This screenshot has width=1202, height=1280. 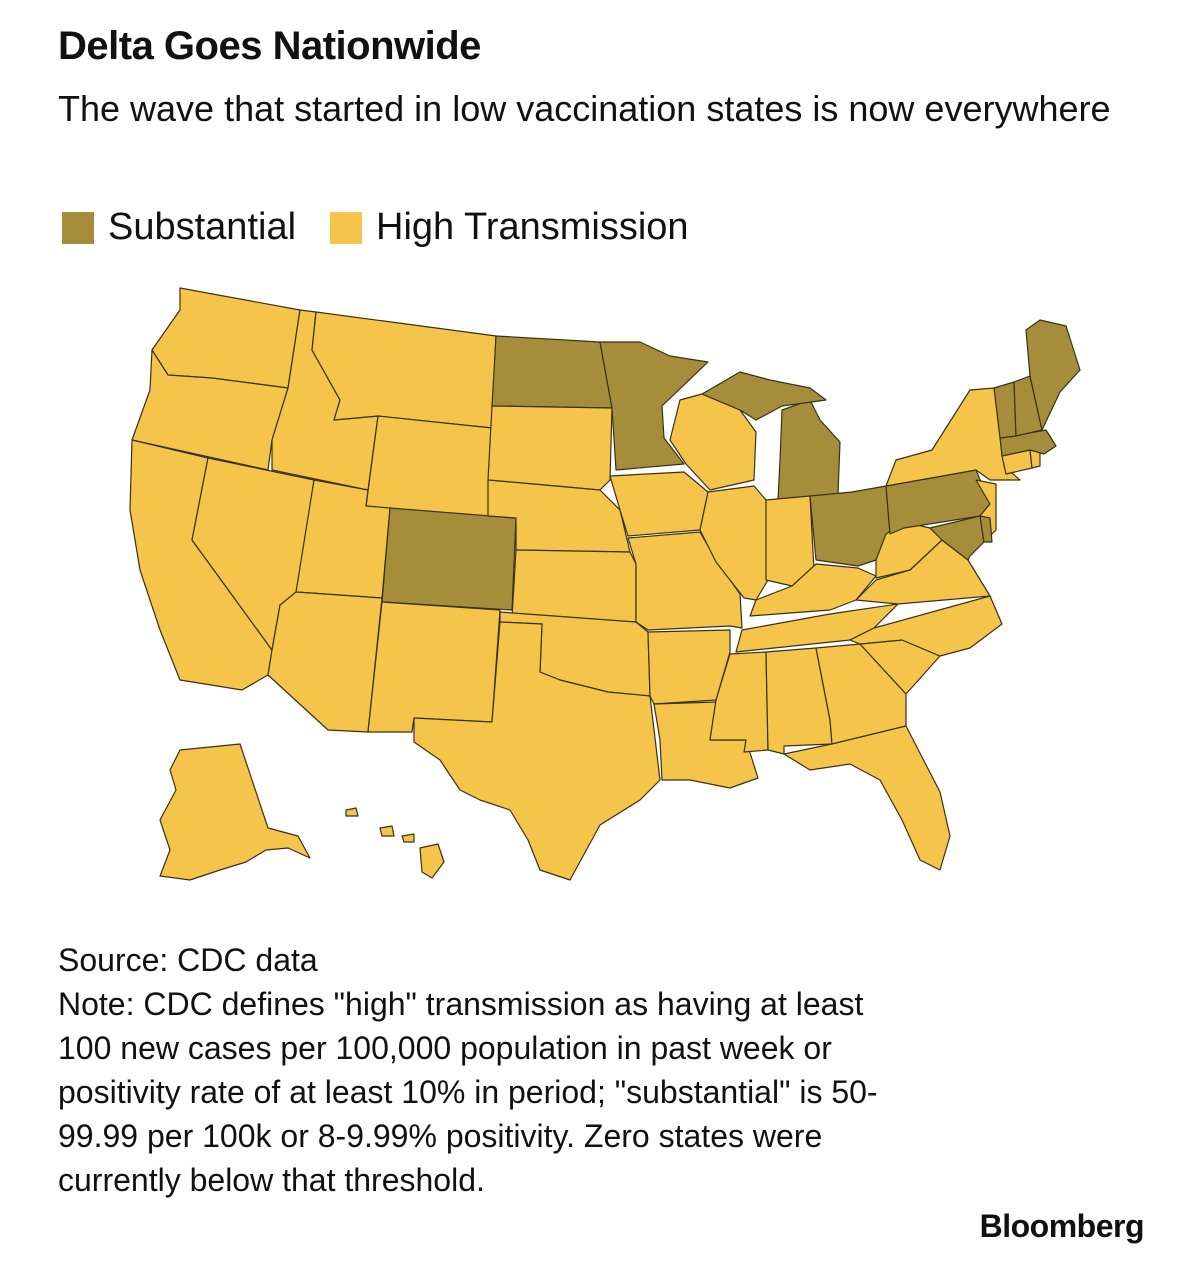 What do you see at coordinates (269, 46) in the screenshot?
I see `chart-title: Delta Goes Nationwide` at bounding box center [269, 46].